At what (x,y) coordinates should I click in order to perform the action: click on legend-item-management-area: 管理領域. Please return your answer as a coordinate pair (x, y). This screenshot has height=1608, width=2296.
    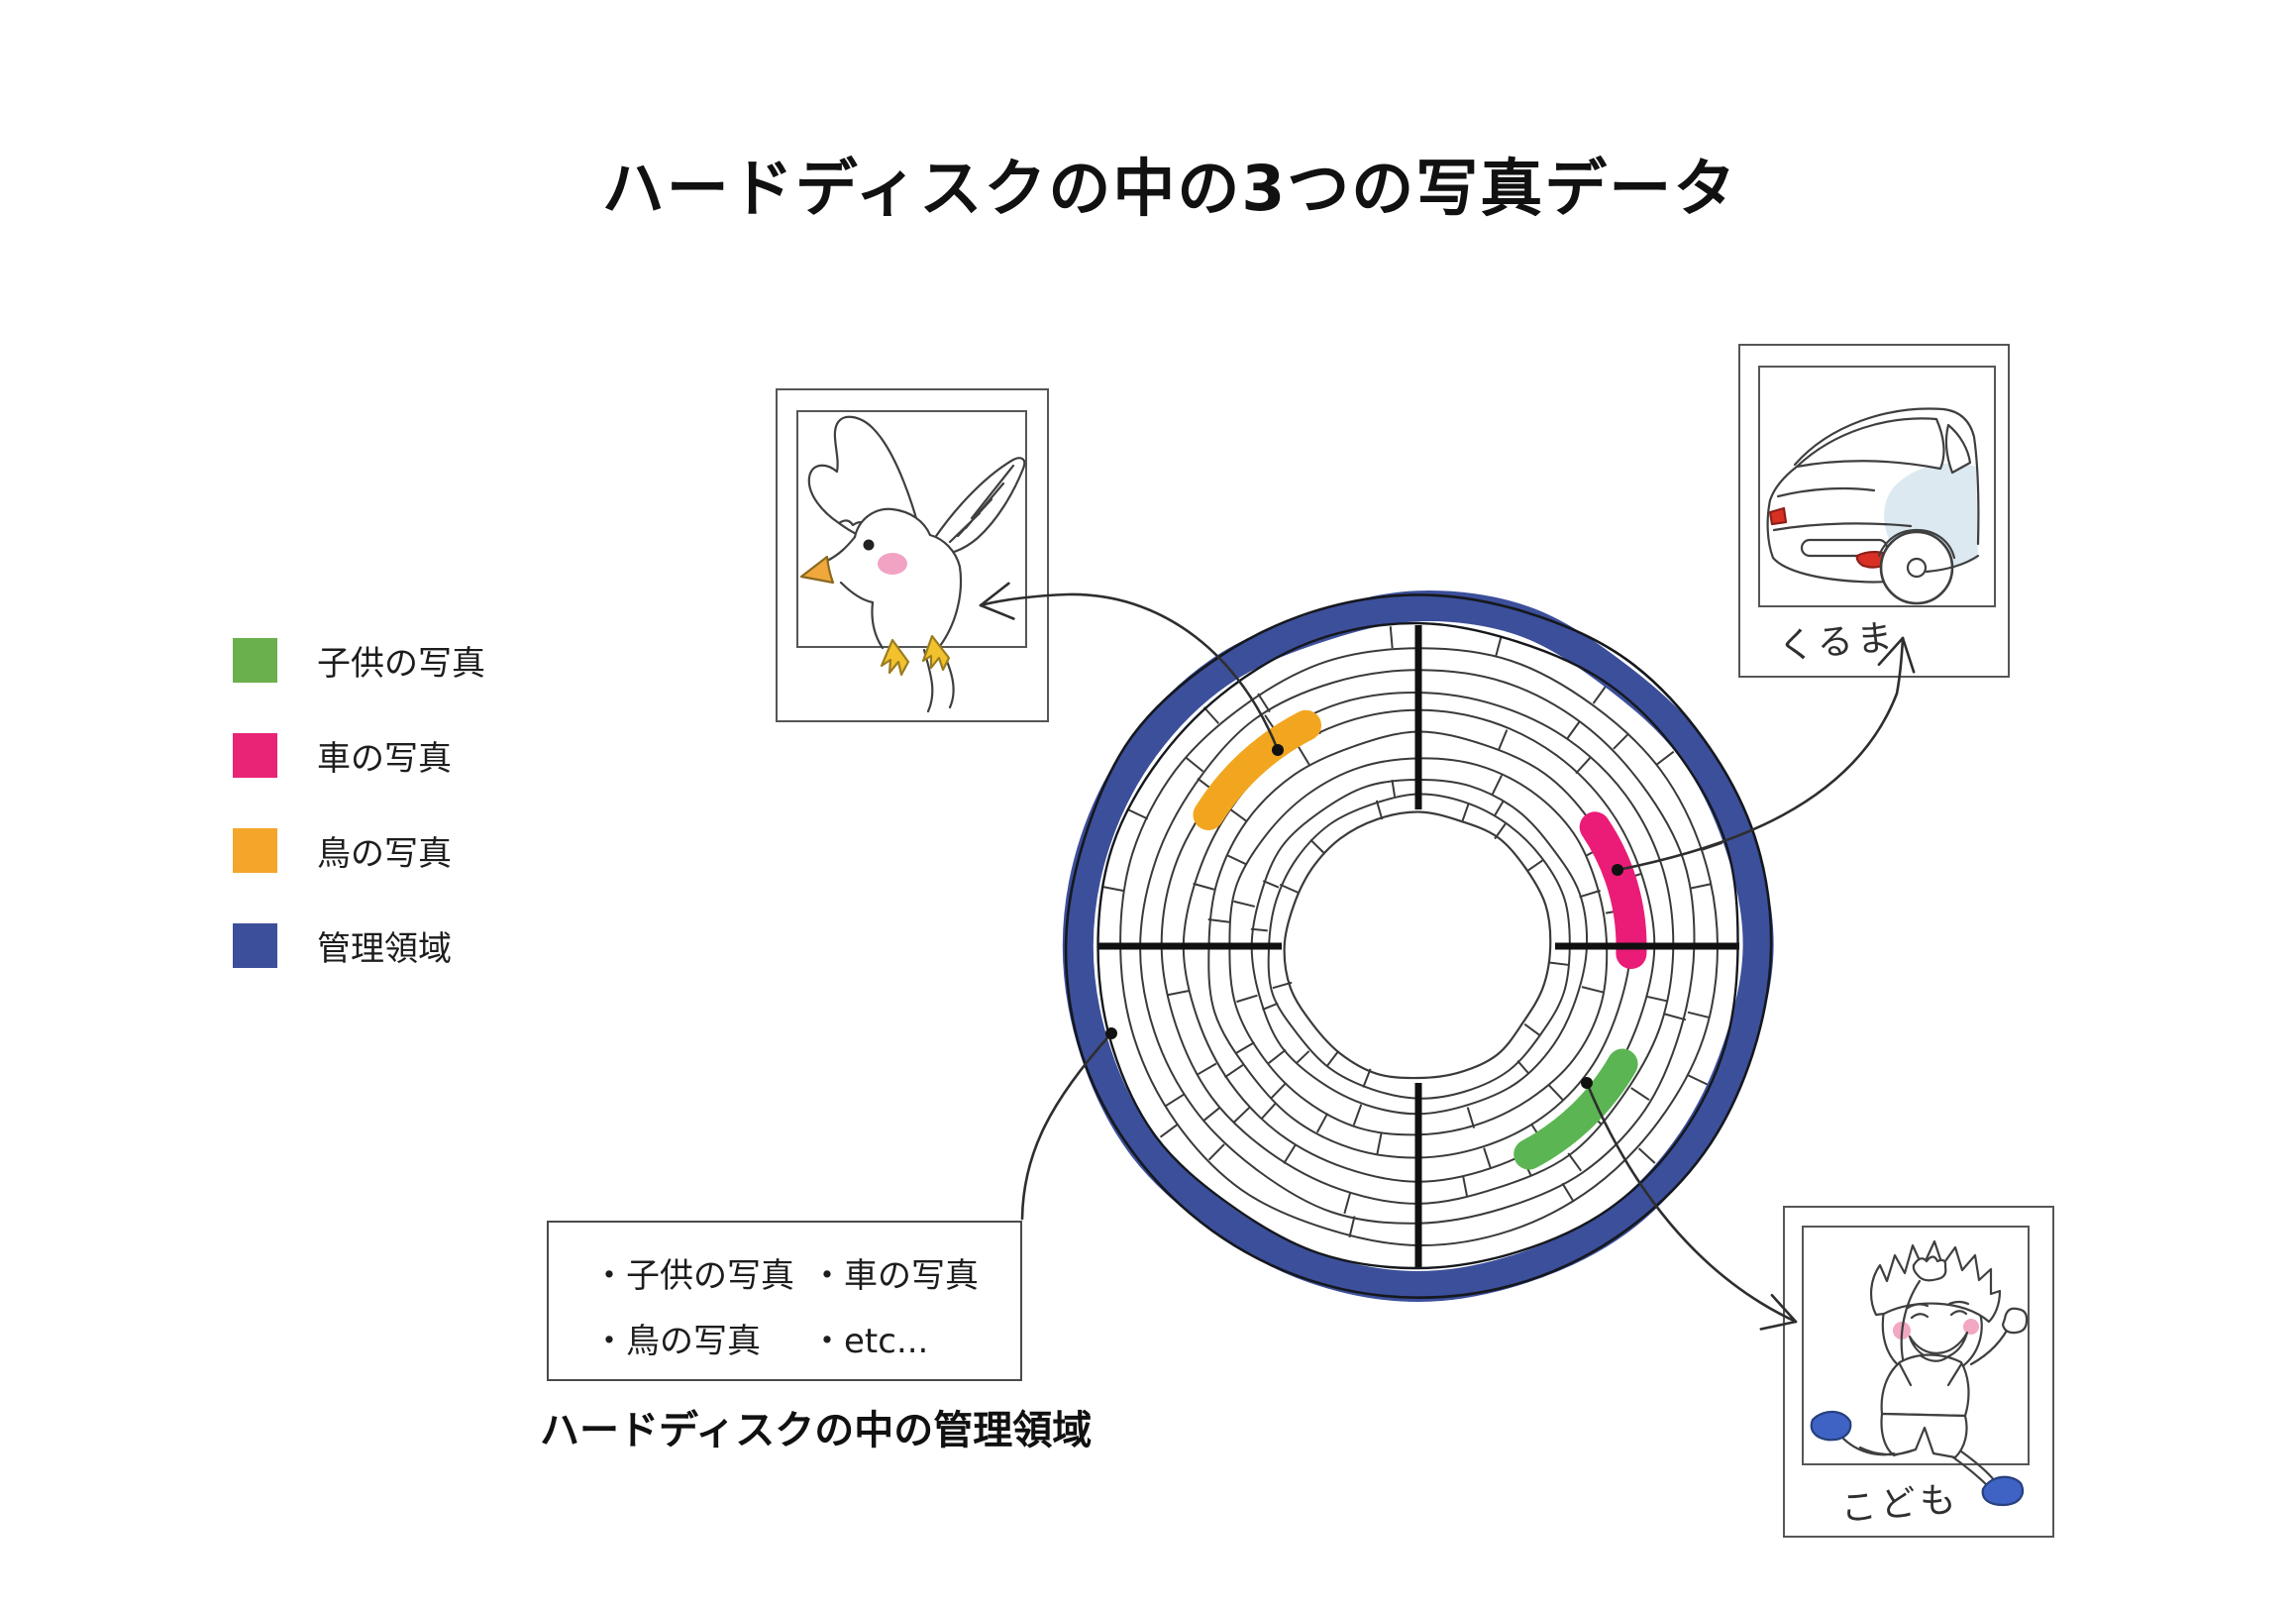
    Looking at the image, I should click on (359, 945).